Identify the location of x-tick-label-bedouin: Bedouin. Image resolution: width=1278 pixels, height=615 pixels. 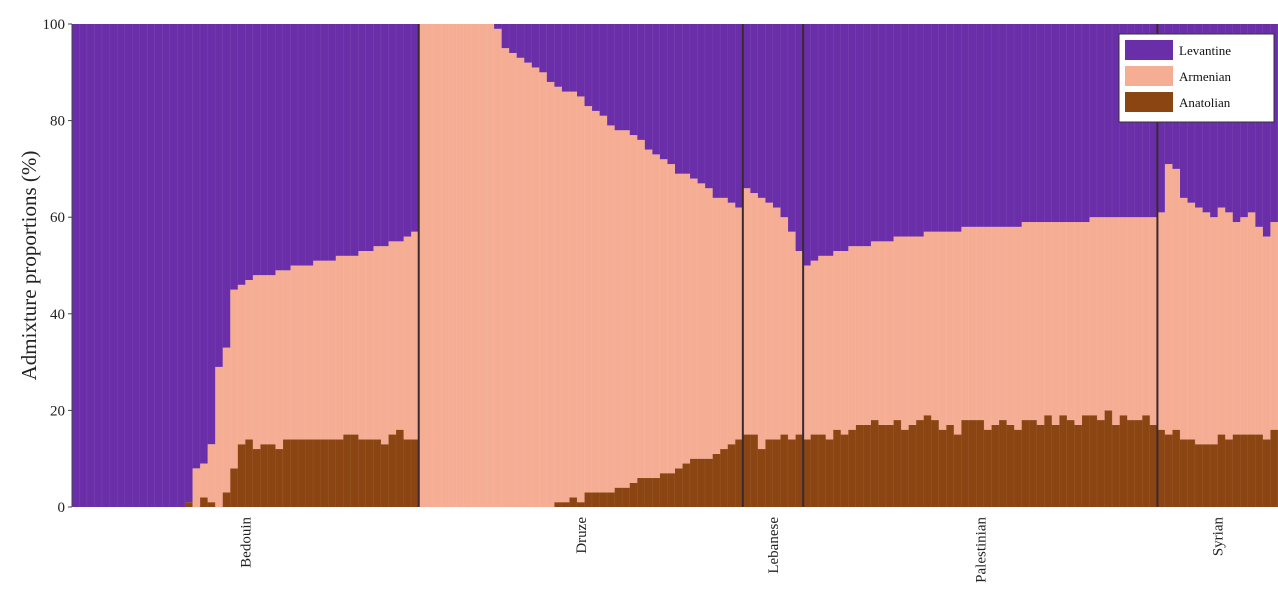
(246, 542).